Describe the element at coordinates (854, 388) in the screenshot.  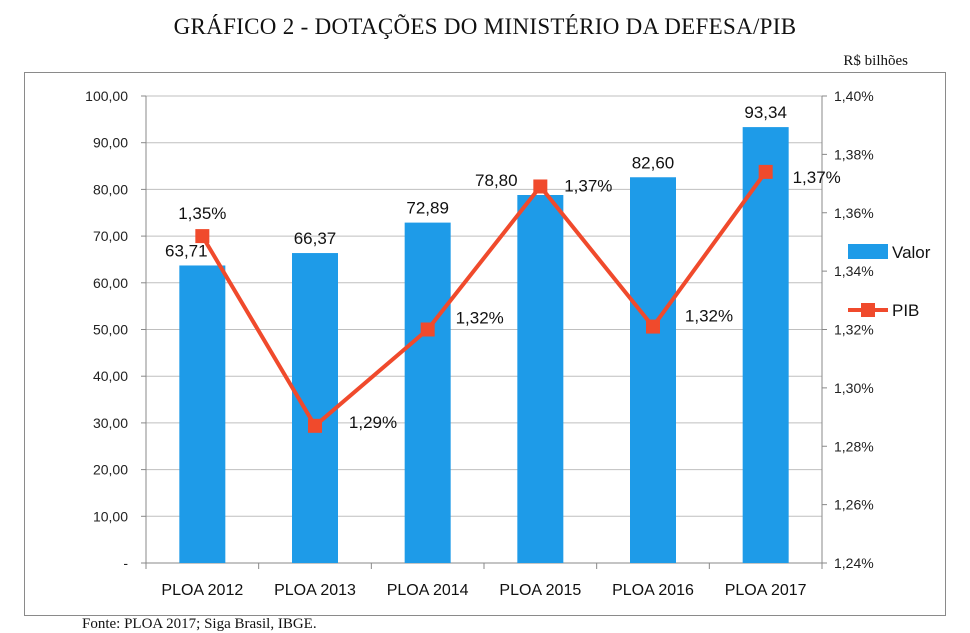
I see `right-tick-label: 1,30%` at that location.